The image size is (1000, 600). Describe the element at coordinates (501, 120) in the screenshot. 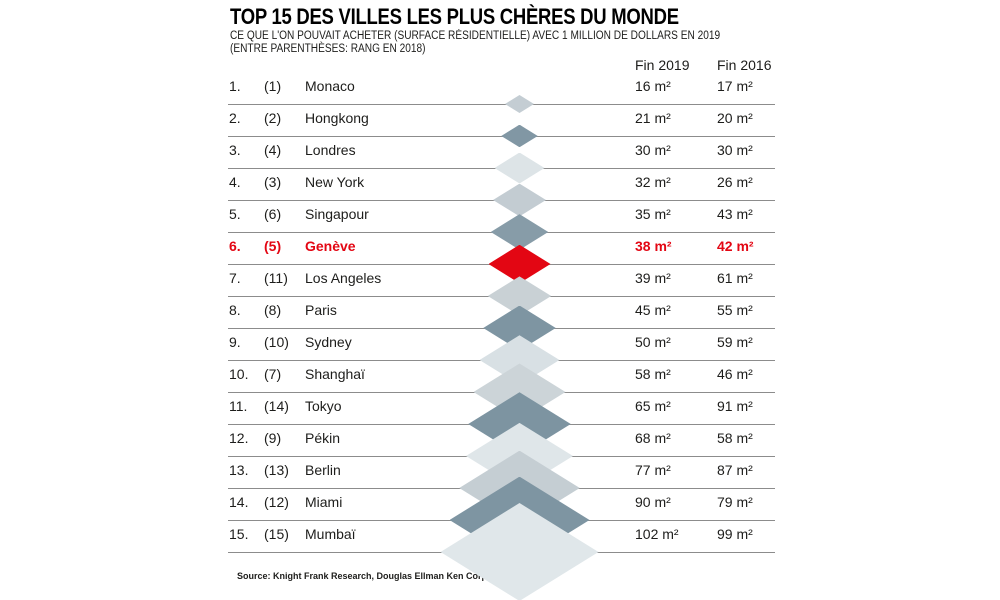

I see `table-row: 2. (2) Hongkong 21 m² 20 m²` at that location.